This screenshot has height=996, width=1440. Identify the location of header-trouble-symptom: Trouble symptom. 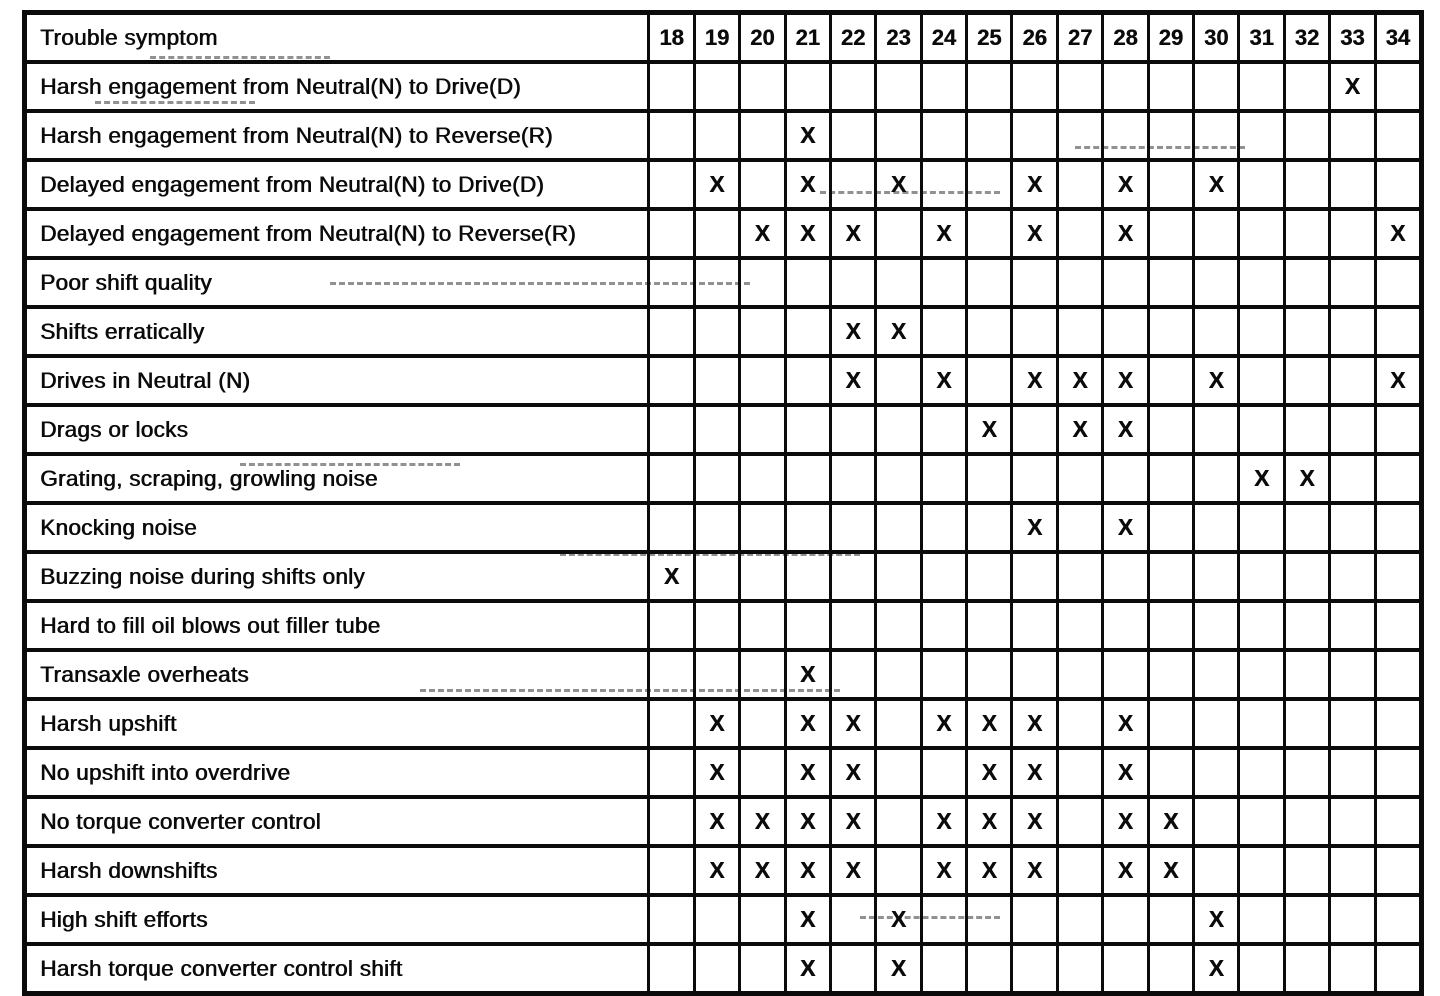
(337, 38).